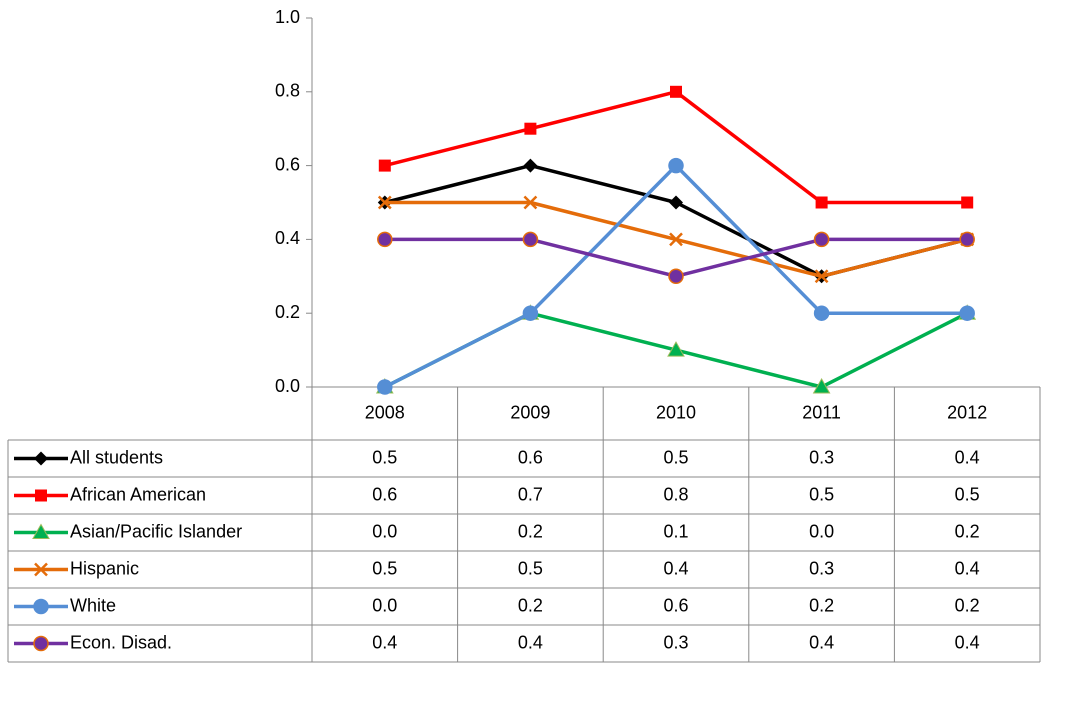  I want to click on y-tick-label: 0.8, so click(287, 91).